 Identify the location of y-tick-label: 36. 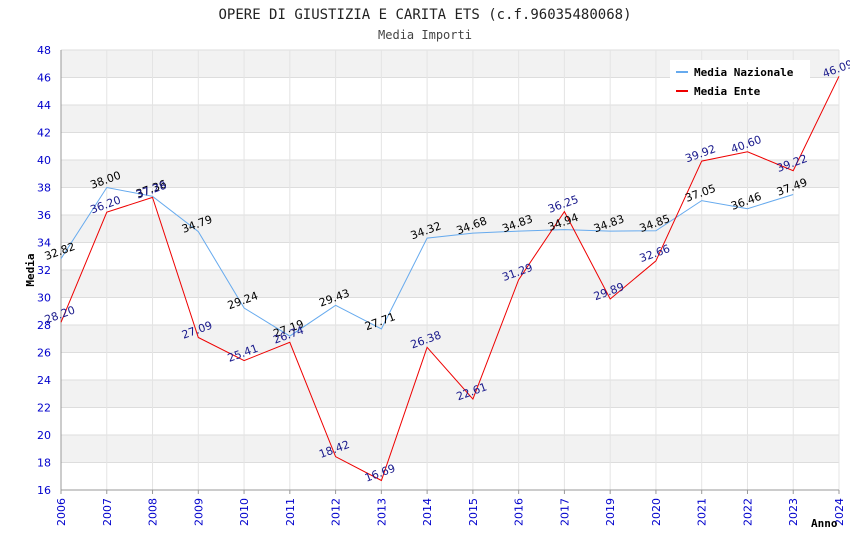
(44, 215).